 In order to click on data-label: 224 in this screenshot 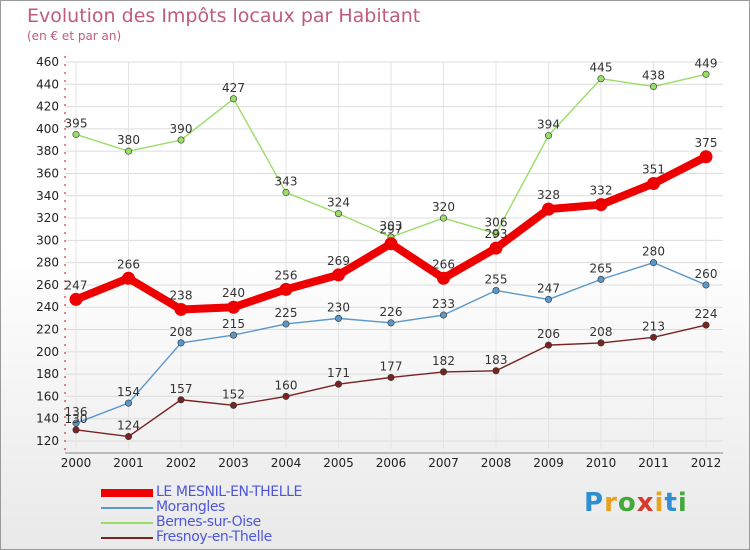, I will do `click(706, 314)`.